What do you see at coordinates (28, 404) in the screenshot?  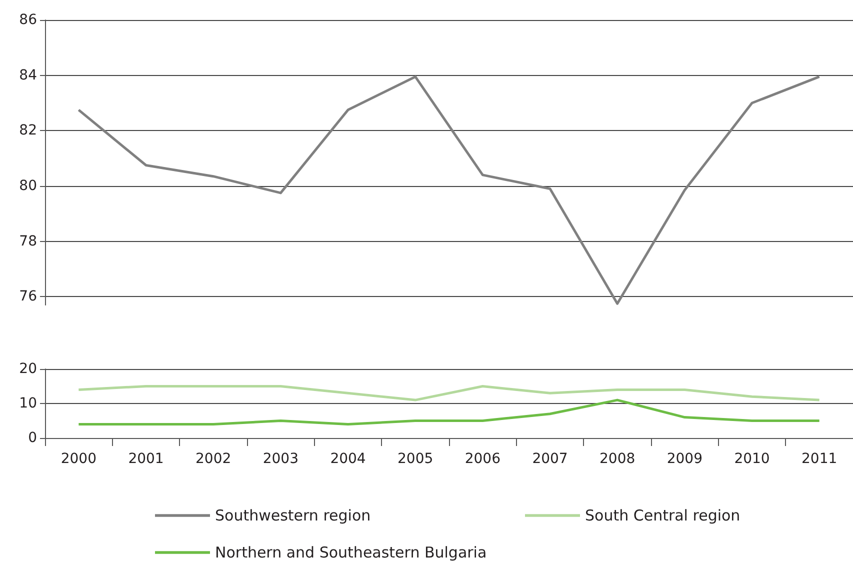 I see `y-tick-label: 10` at bounding box center [28, 404].